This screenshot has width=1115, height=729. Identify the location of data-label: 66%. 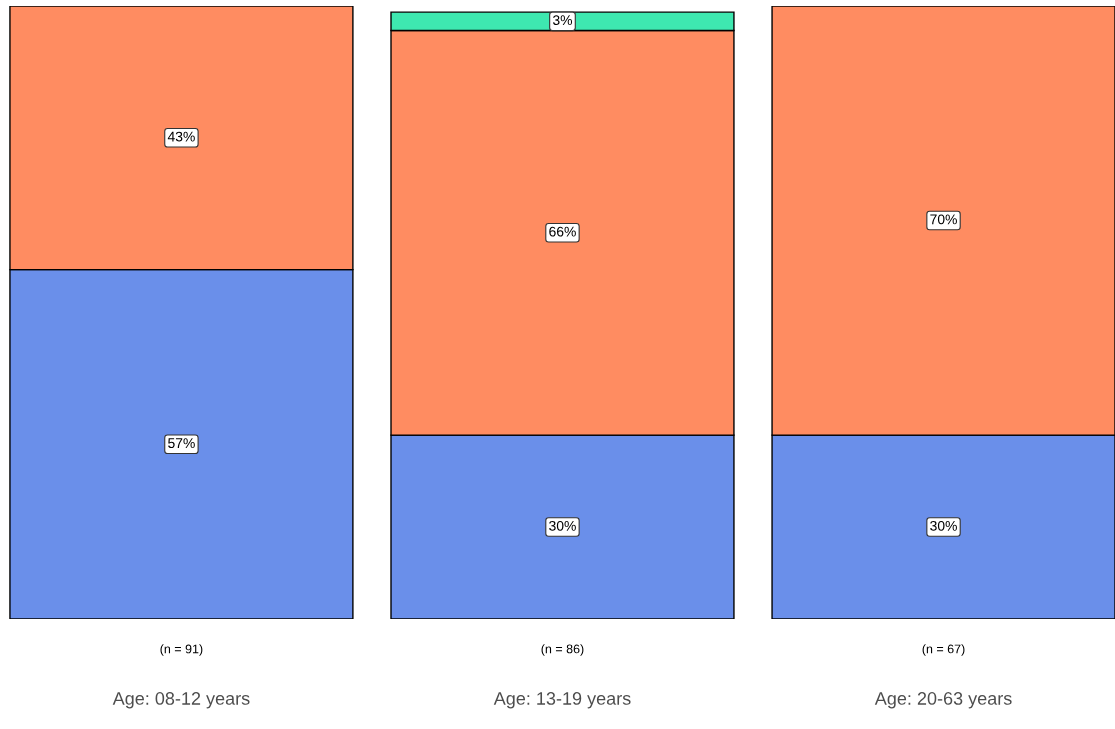
(562, 231).